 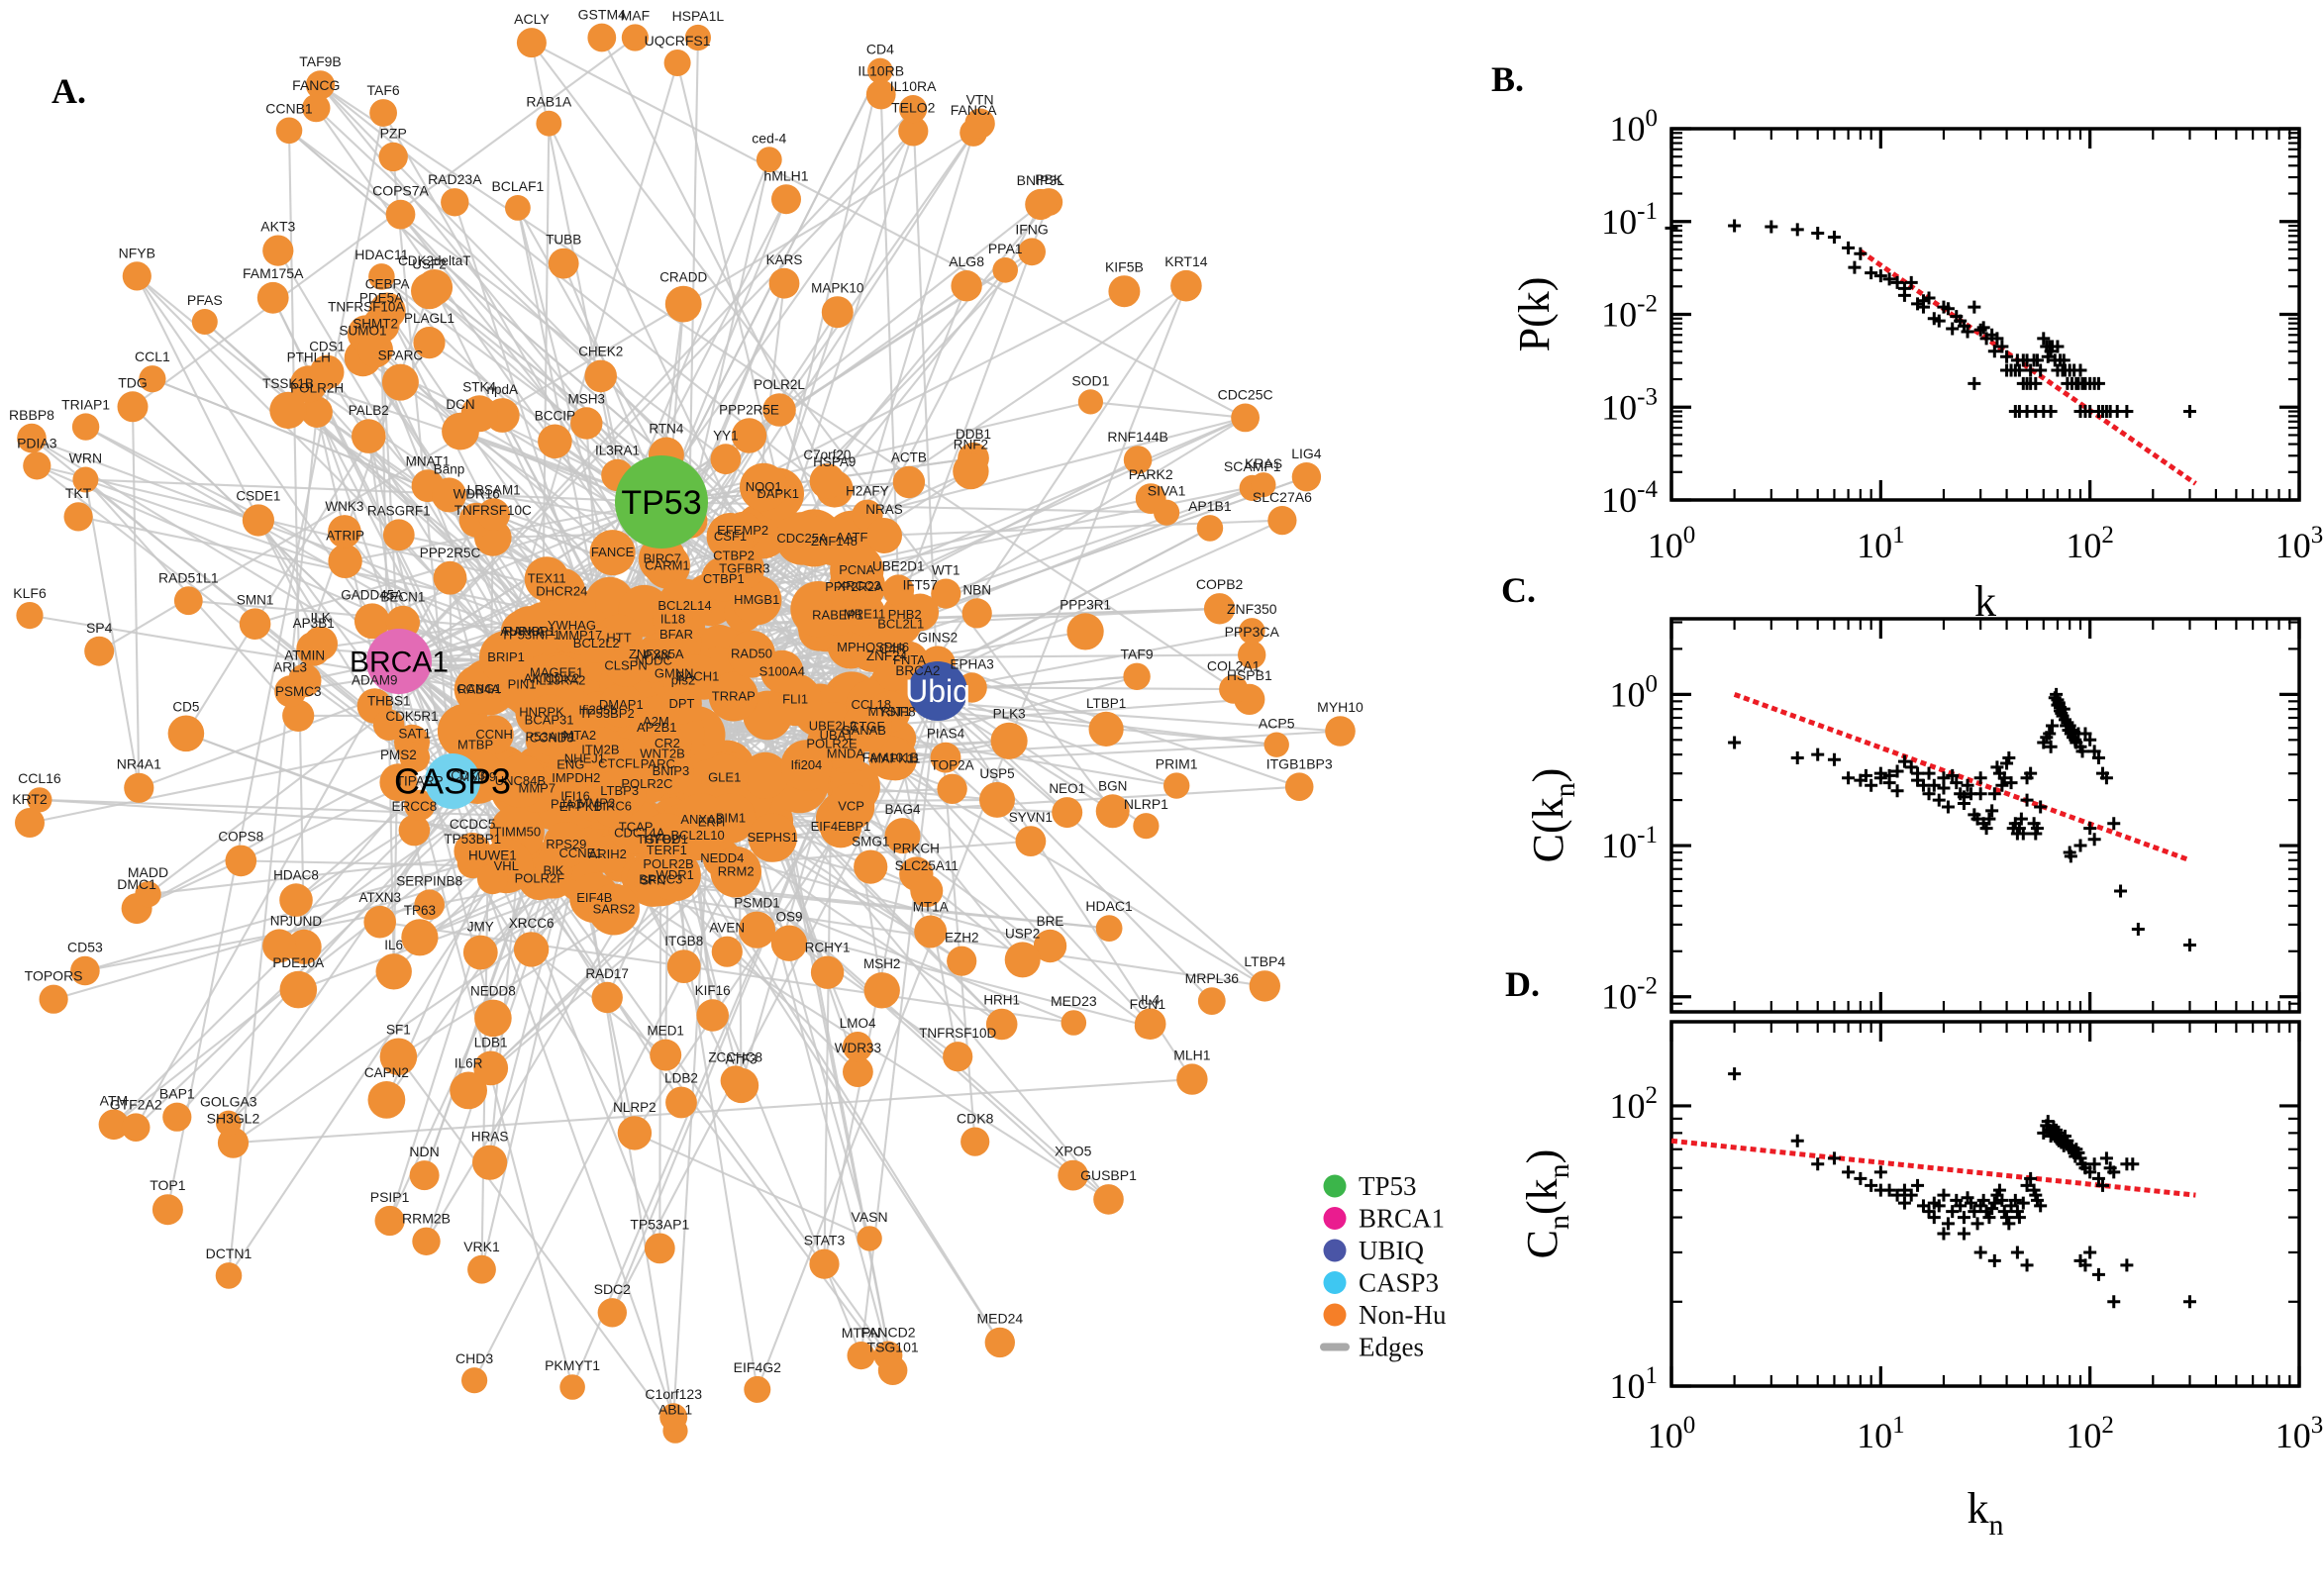 What do you see at coordinates (835, 541) in the screenshot?
I see `network-node-label: ZNF148` at bounding box center [835, 541].